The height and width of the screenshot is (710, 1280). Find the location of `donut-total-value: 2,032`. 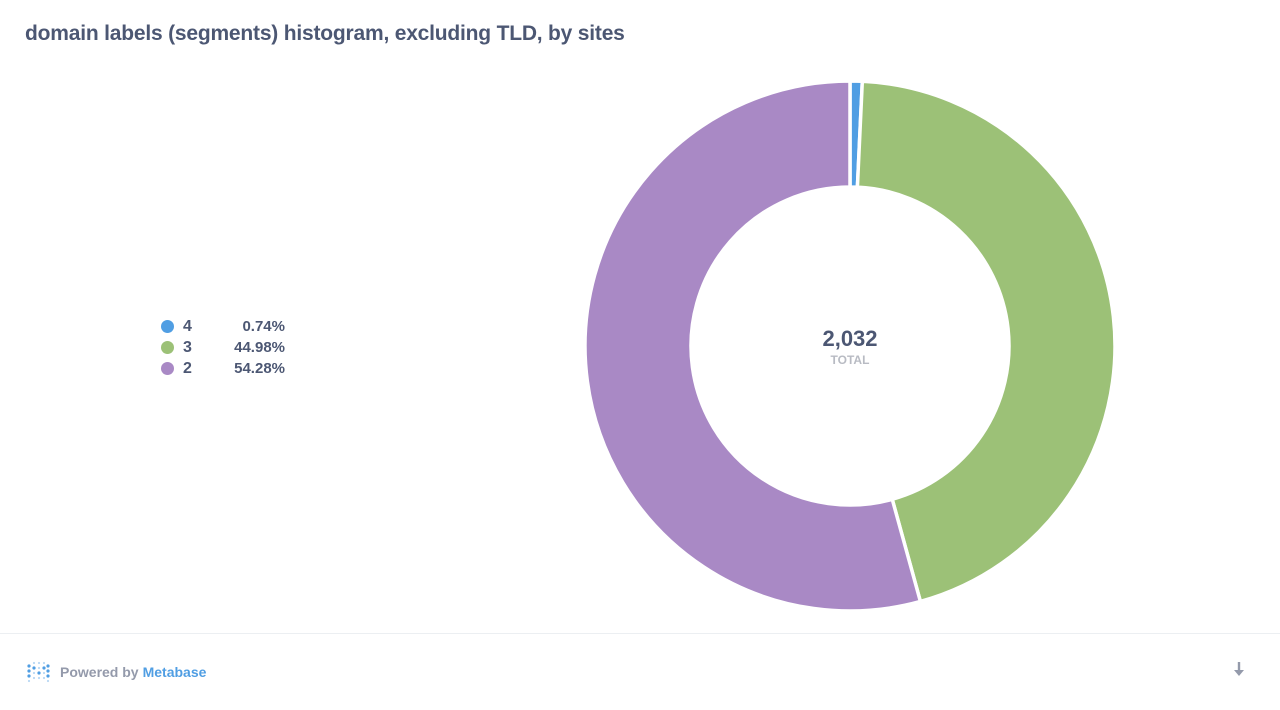

donut-total-value: 2,032 is located at coordinates (849, 338).